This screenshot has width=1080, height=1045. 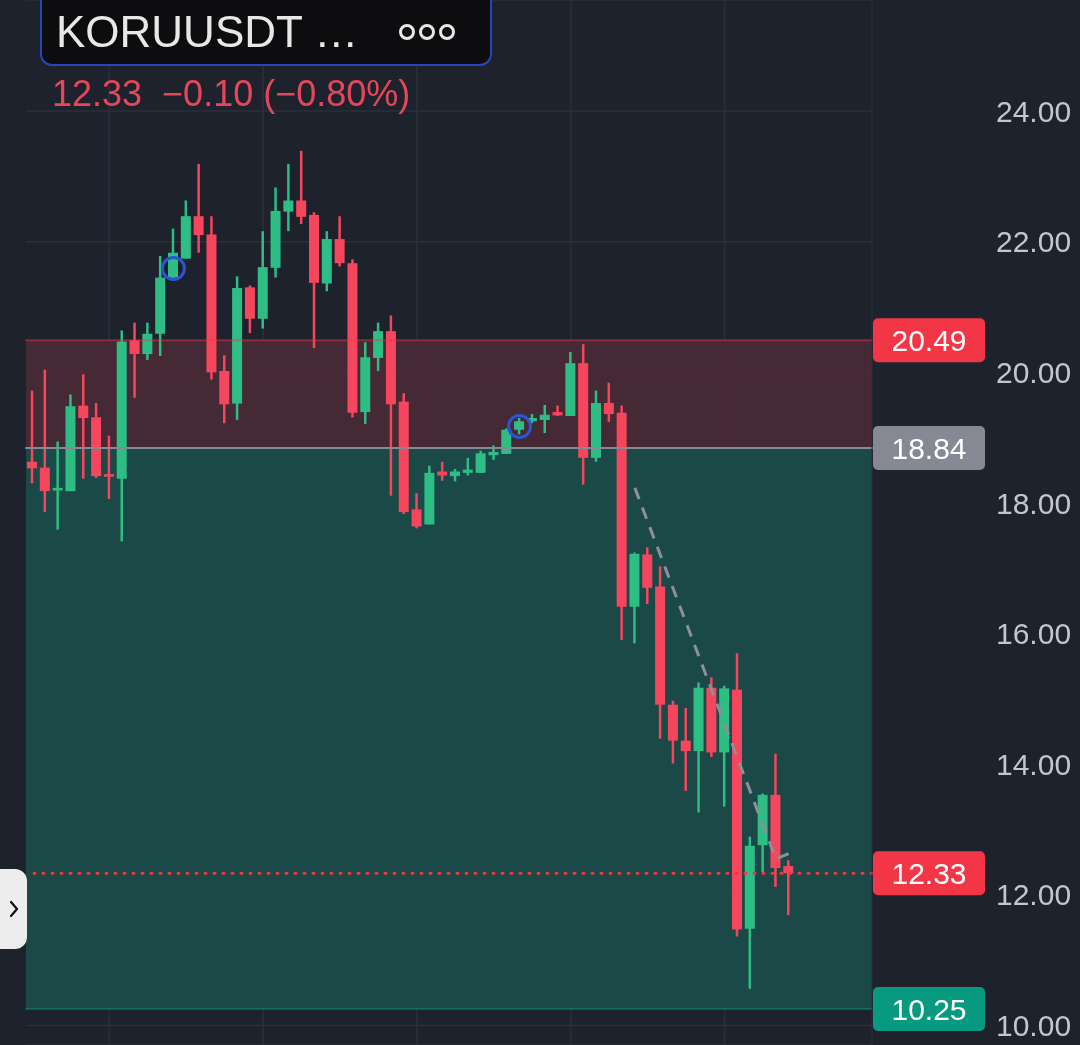 I want to click on price-tag: 10.25, so click(x=929, y=1009).